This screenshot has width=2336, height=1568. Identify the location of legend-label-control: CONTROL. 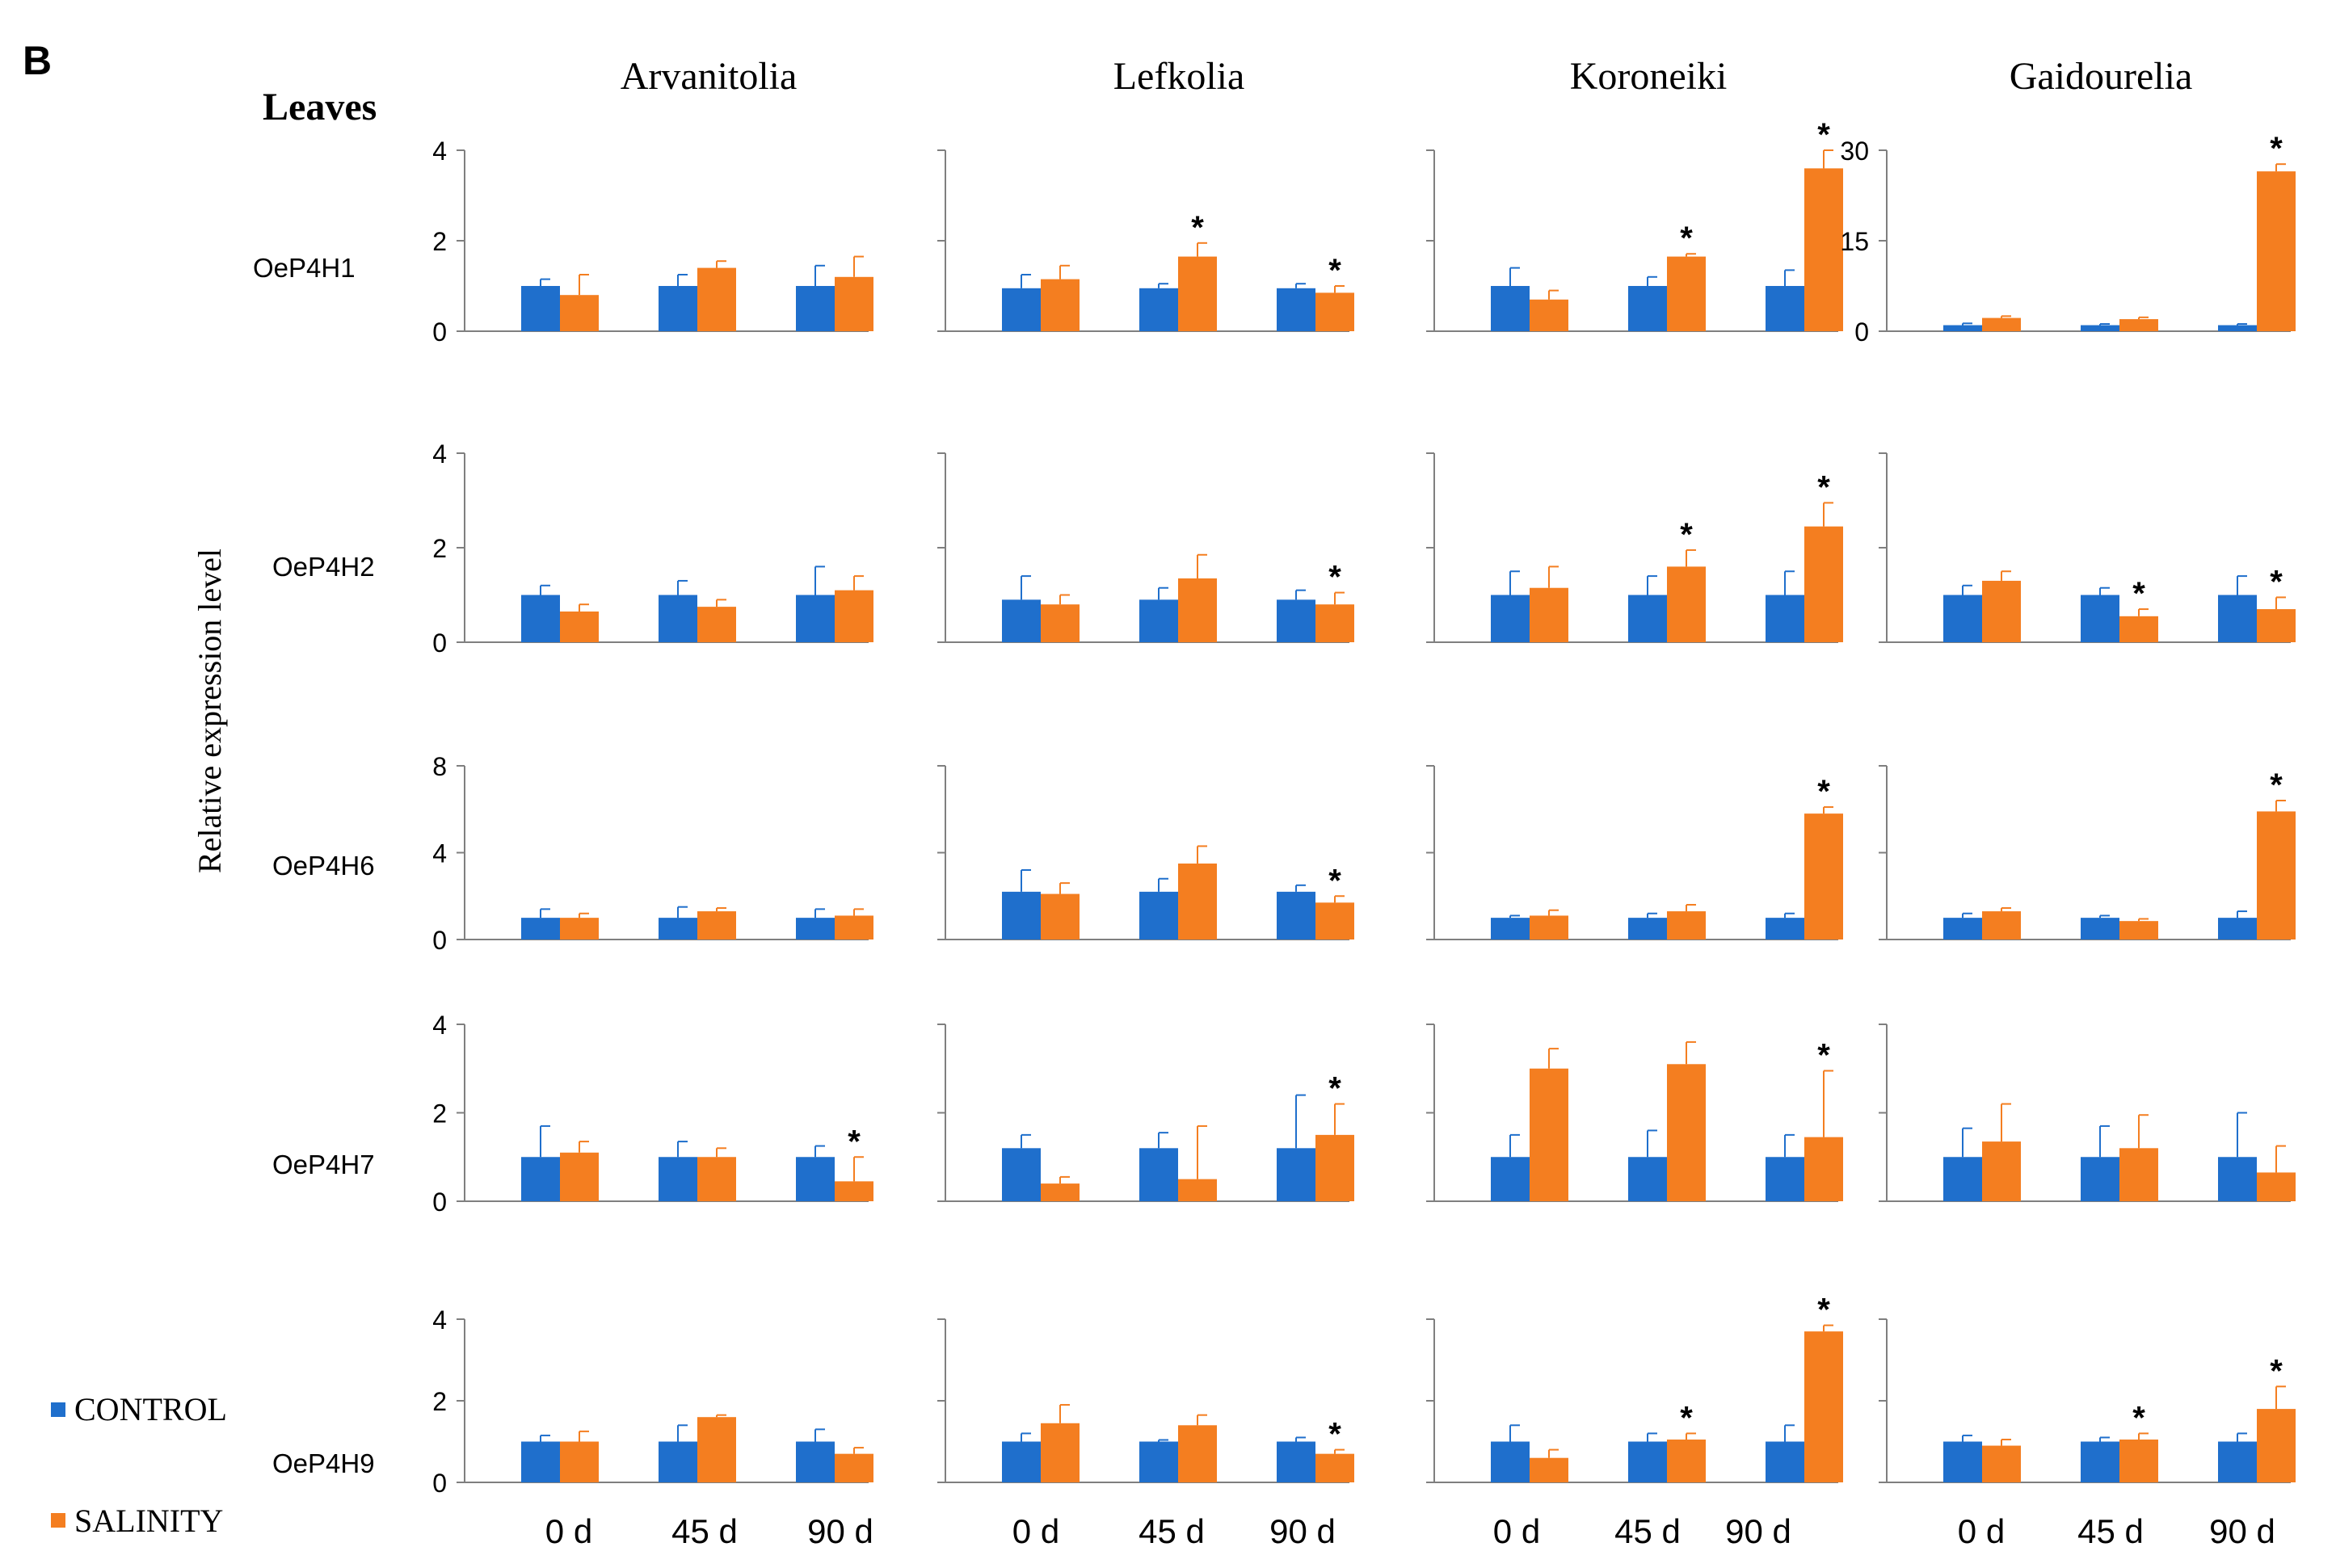
(150, 1409).